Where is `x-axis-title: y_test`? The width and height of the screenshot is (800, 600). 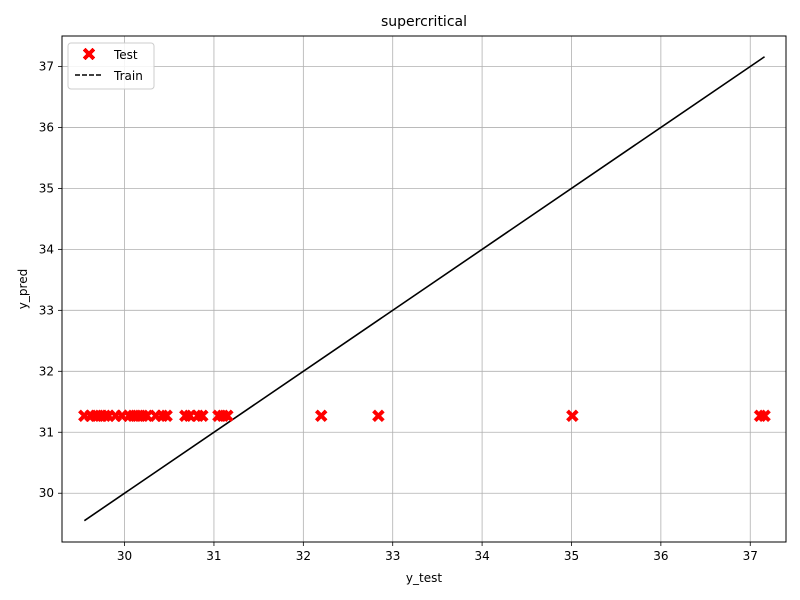 x-axis-title: y_test is located at coordinates (424, 578).